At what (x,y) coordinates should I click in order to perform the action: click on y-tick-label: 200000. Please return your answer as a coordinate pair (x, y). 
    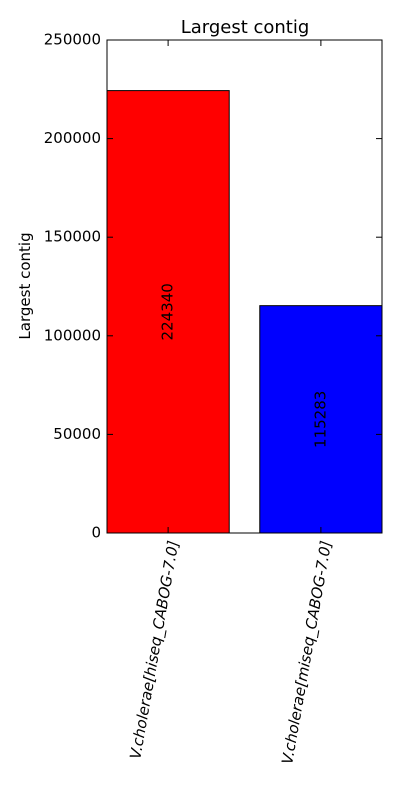
    Looking at the image, I should click on (72, 138).